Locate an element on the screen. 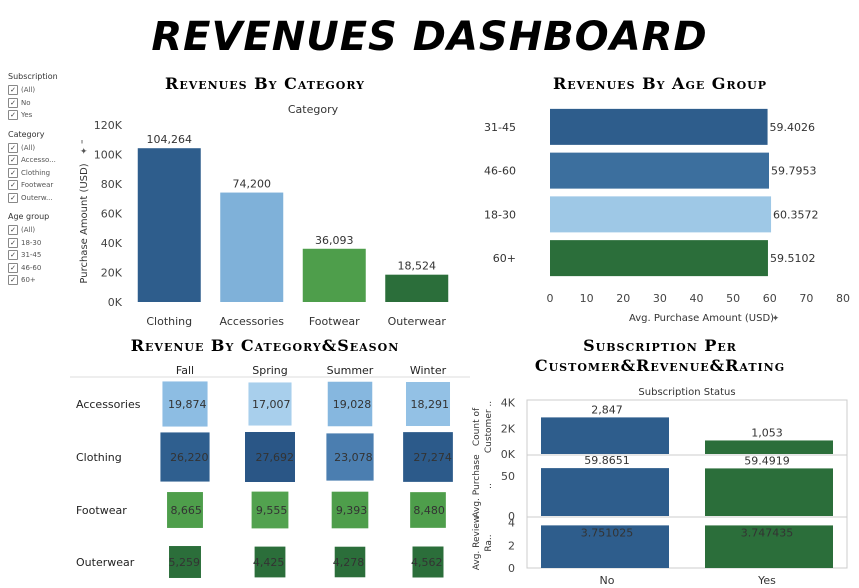 The image size is (859, 588). row-label: Accessories is located at coordinates (108, 404).